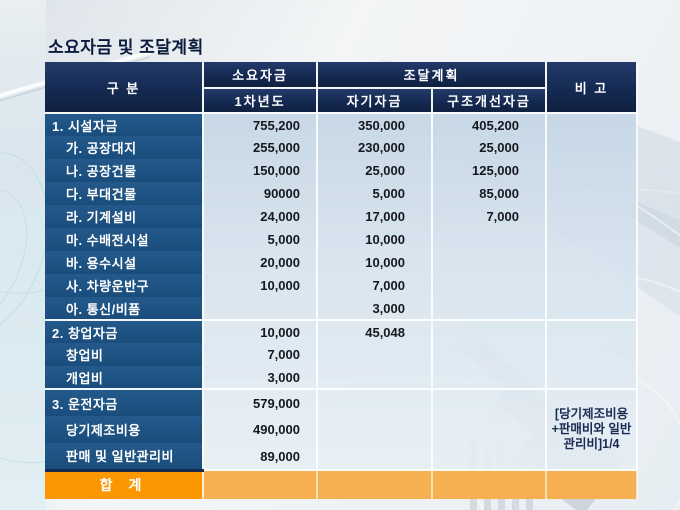 The image size is (680, 510). What do you see at coordinates (489, 147) in the screenshot?
I see `restructure-value-cell: 25,000` at bounding box center [489, 147].